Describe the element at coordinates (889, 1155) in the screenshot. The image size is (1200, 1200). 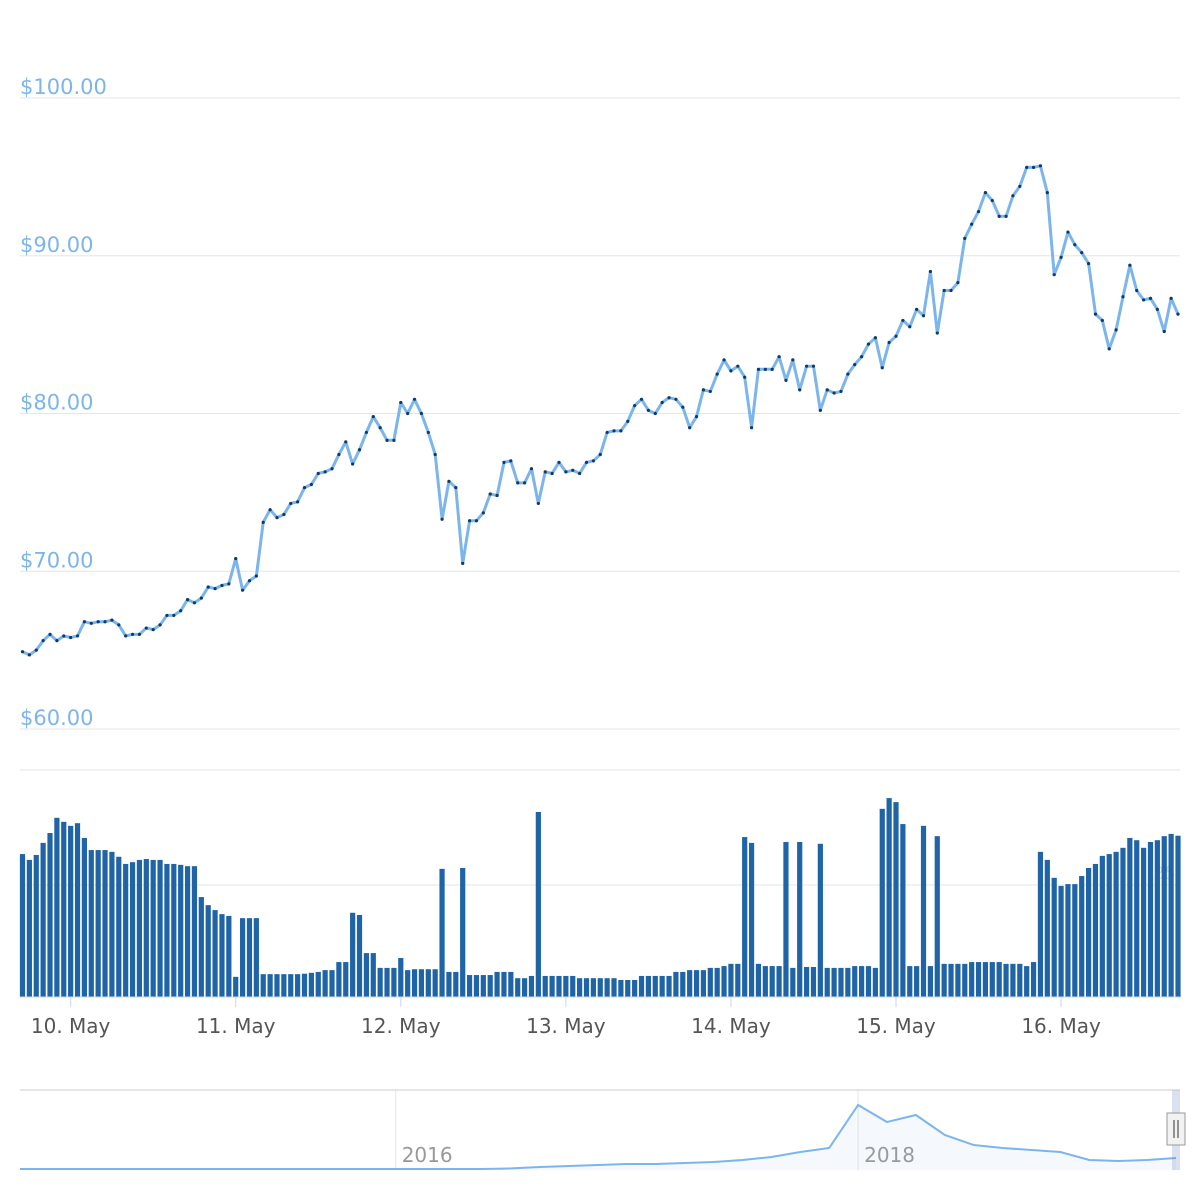
I see `navigator-label: 2018` at that location.